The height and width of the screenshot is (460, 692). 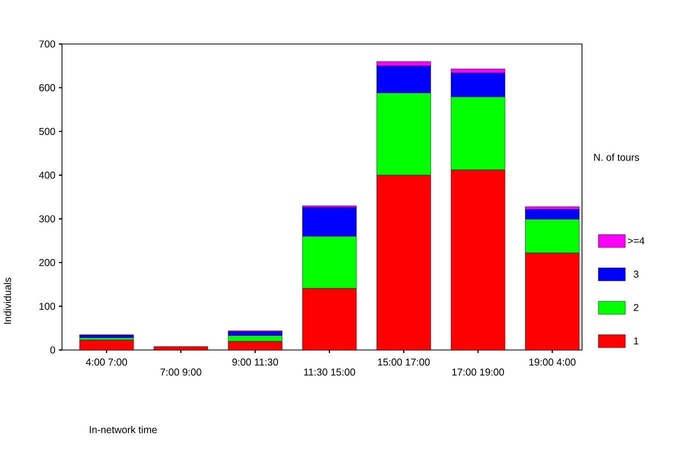 I want to click on x-tick-label: 11:30 15:00, so click(x=330, y=372).